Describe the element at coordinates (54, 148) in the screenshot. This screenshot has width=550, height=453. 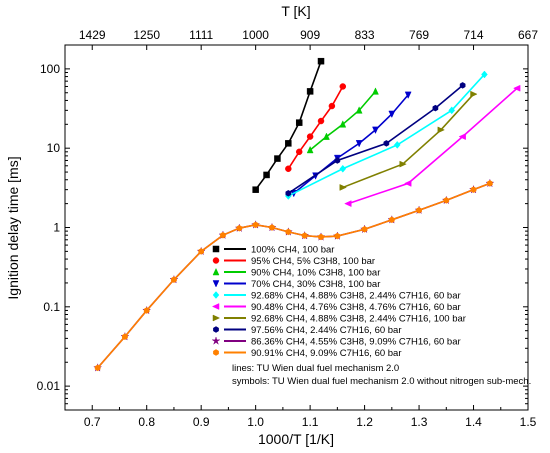
I see `y-tick-label: 10` at that location.